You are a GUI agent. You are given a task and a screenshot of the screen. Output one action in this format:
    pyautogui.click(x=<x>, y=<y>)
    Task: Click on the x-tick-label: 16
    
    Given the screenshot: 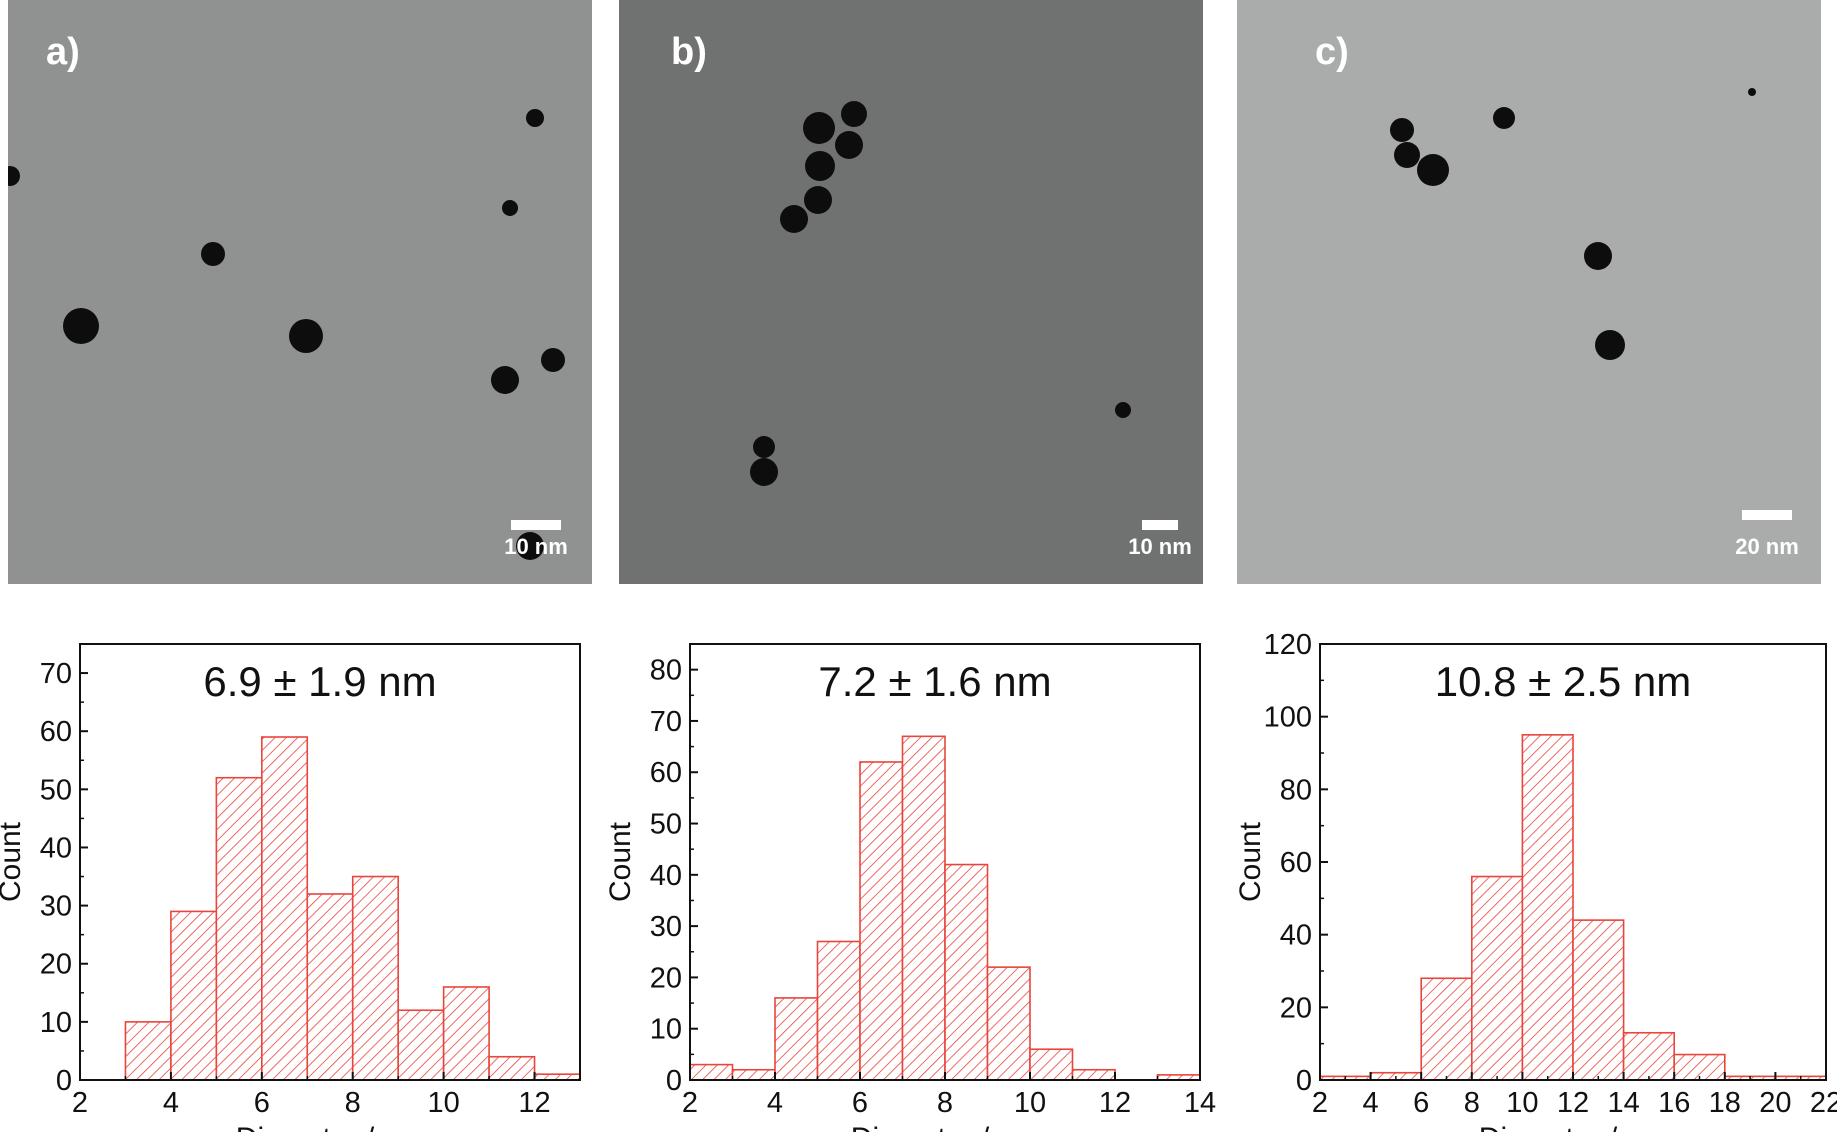 What is the action you would take?
    pyautogui.click(x=1674, y=1103)
    